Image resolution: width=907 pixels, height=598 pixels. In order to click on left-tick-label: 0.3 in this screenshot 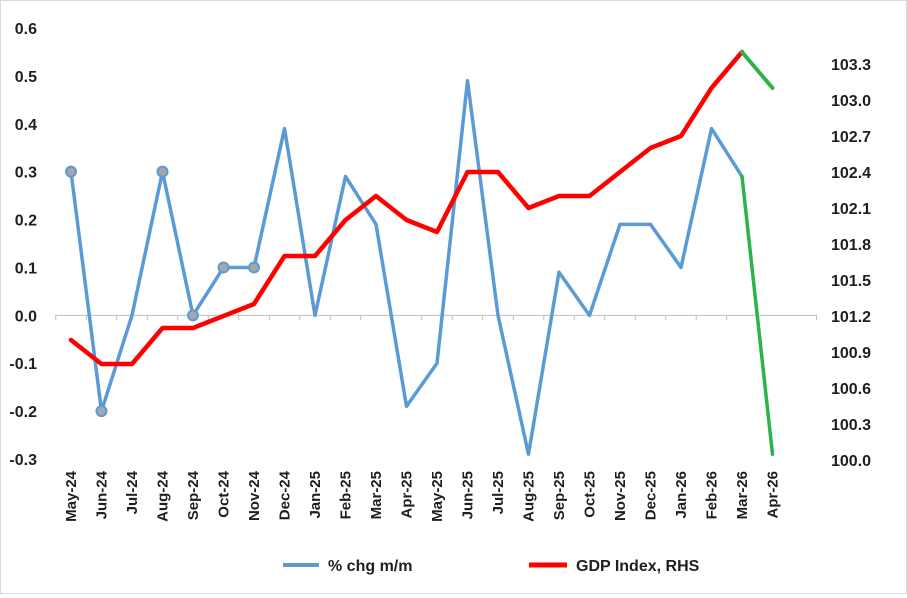, I will do `click(26, 173)`.